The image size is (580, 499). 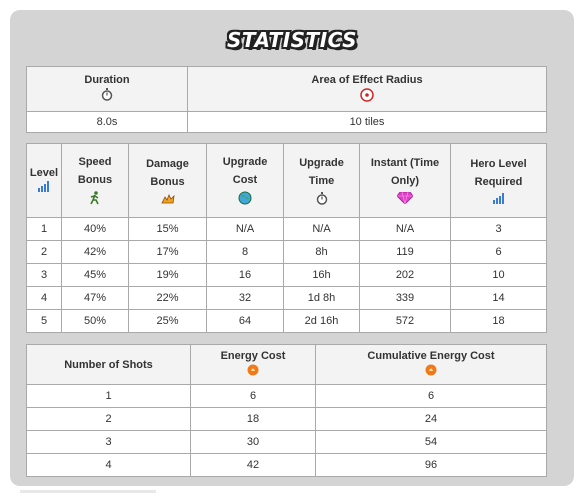 I want to click on level-cell: 1, so click(x=44, y=229).